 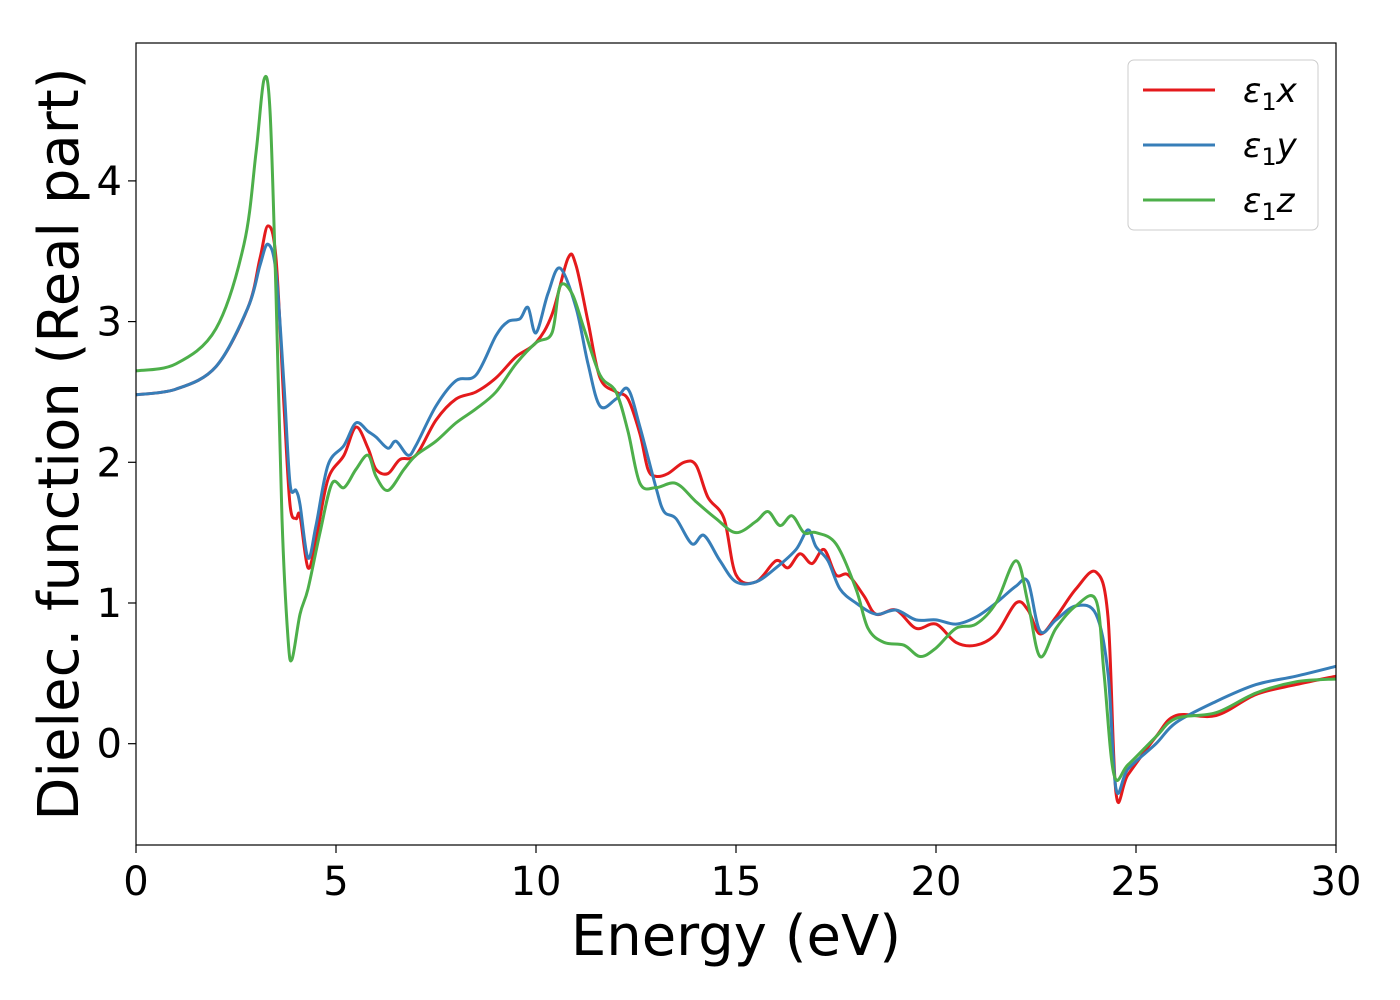 I want to click on y-tick-label: 4, so click(x=109, y=182).